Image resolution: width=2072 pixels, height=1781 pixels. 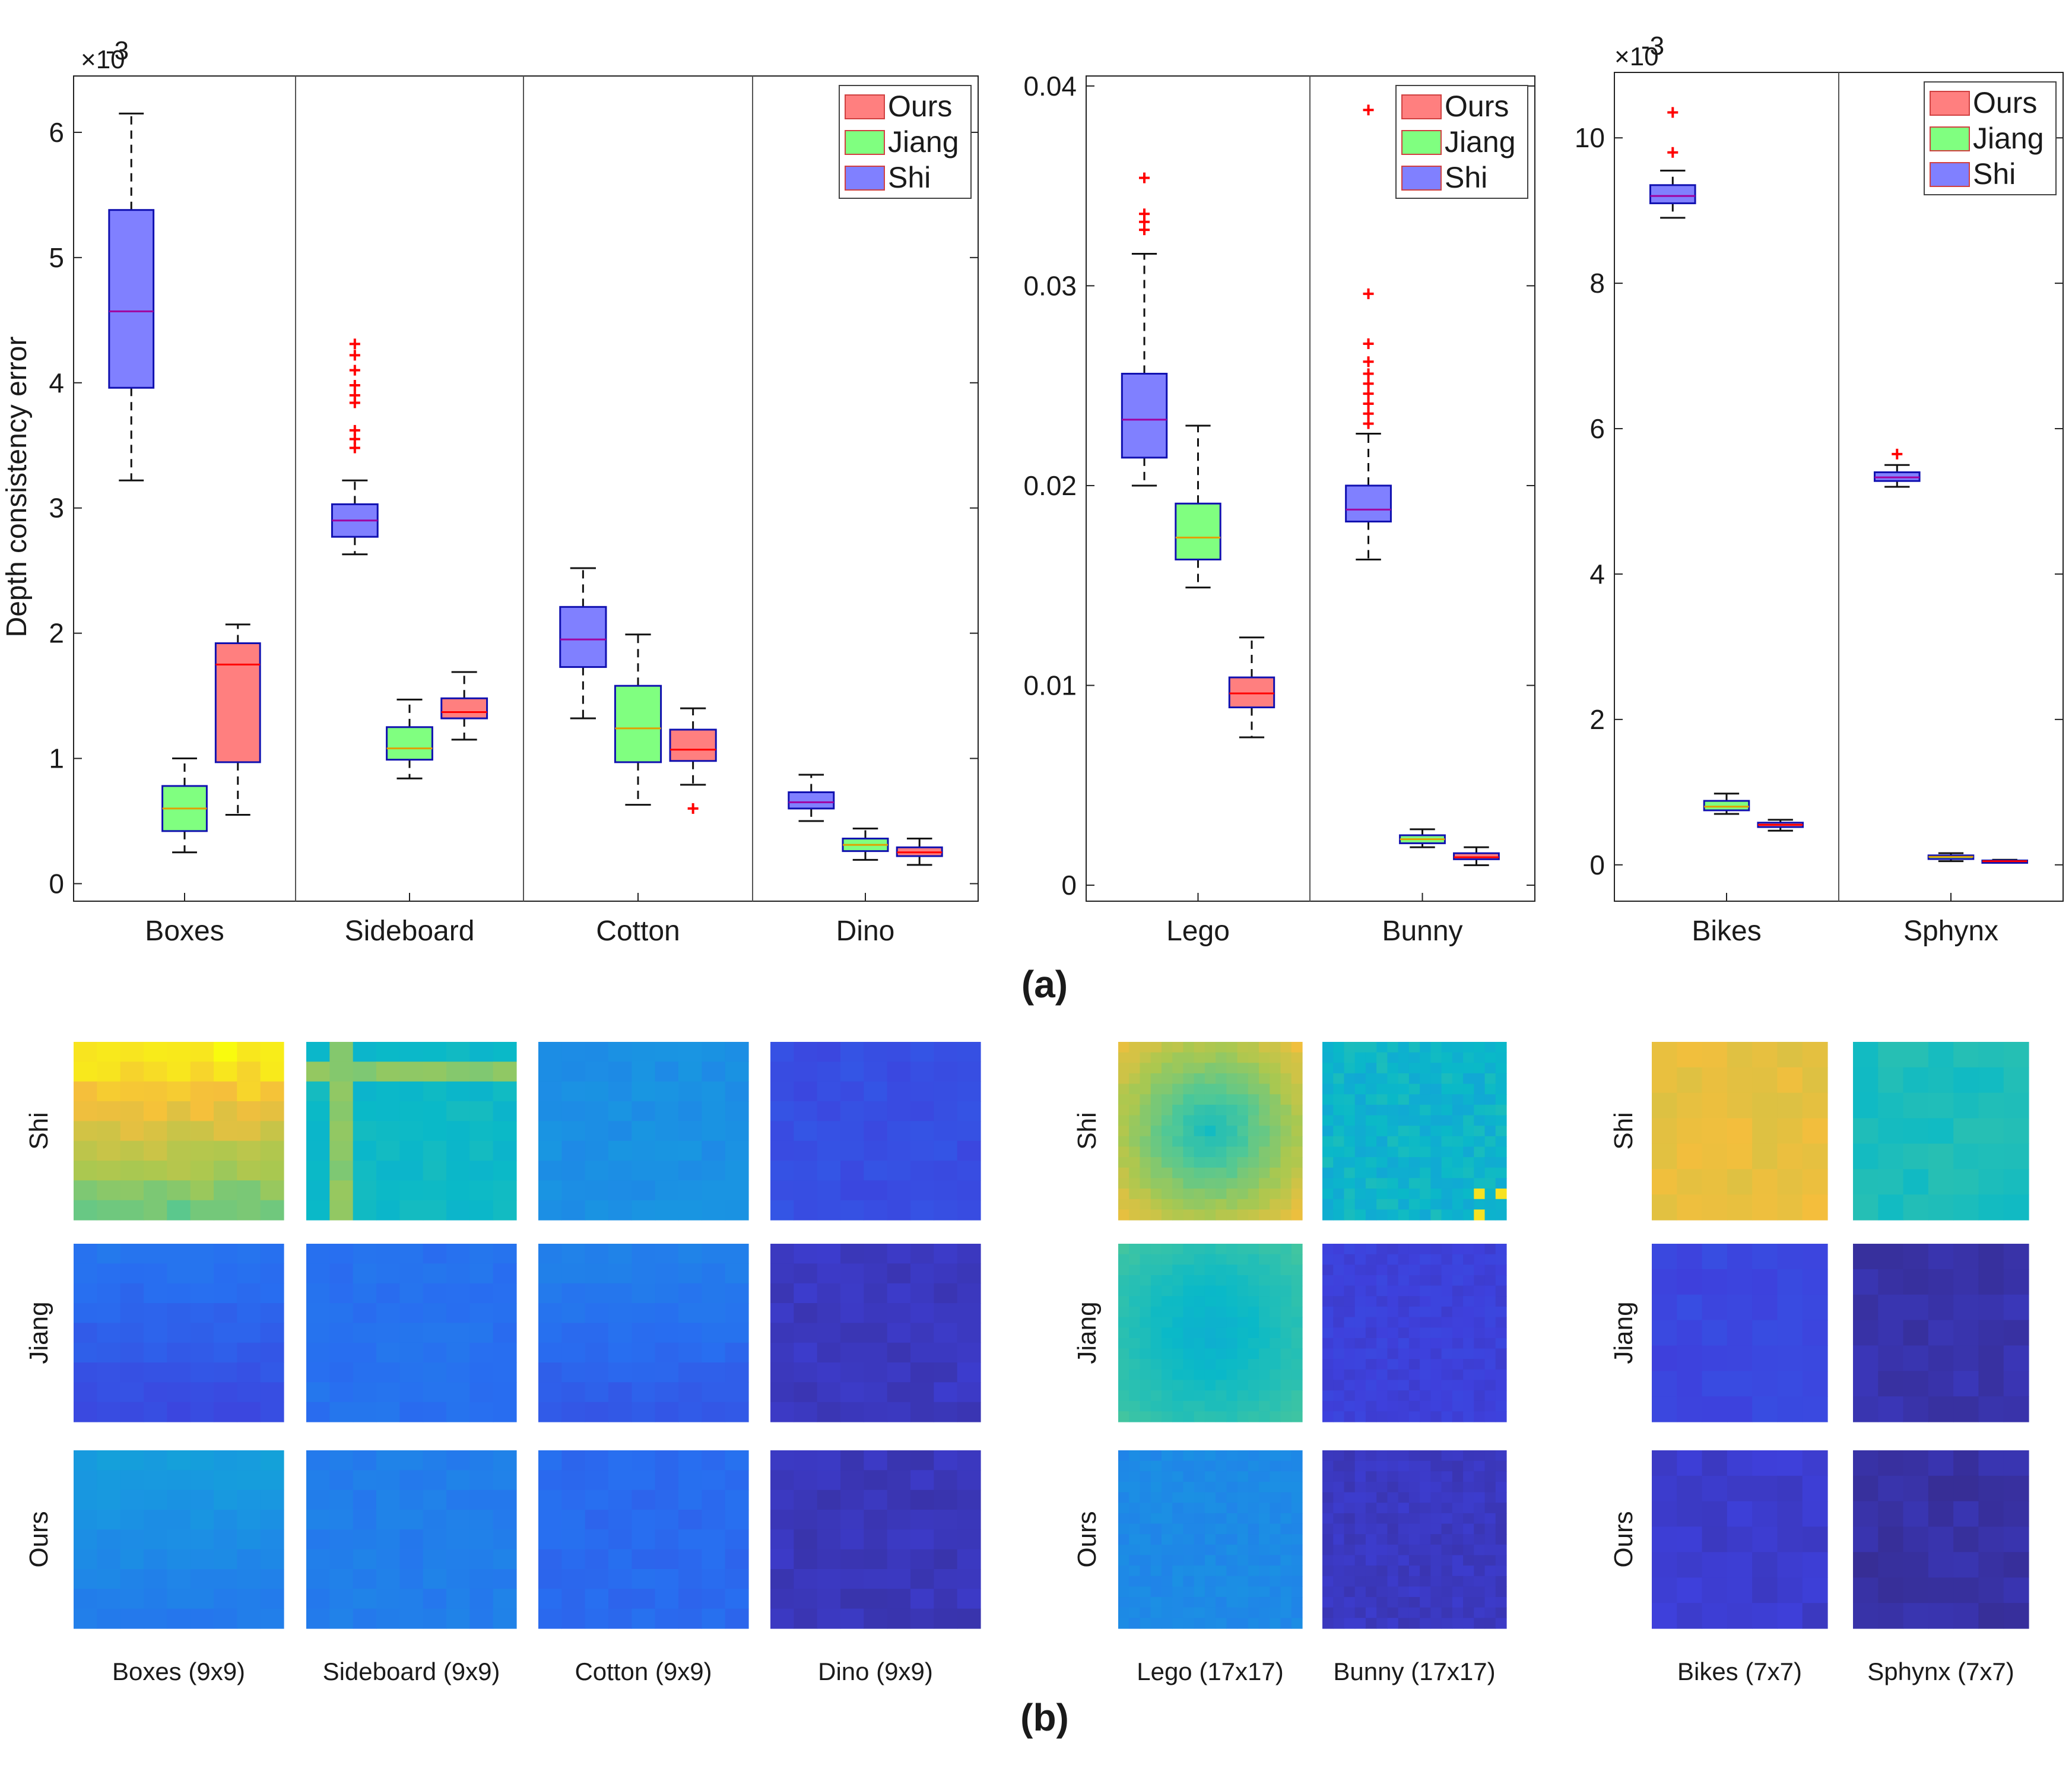 What do you see at coordinates (1422, 931) in the screenshot?
I see `category-label: Bunny` at bounding box center [1422, 931].